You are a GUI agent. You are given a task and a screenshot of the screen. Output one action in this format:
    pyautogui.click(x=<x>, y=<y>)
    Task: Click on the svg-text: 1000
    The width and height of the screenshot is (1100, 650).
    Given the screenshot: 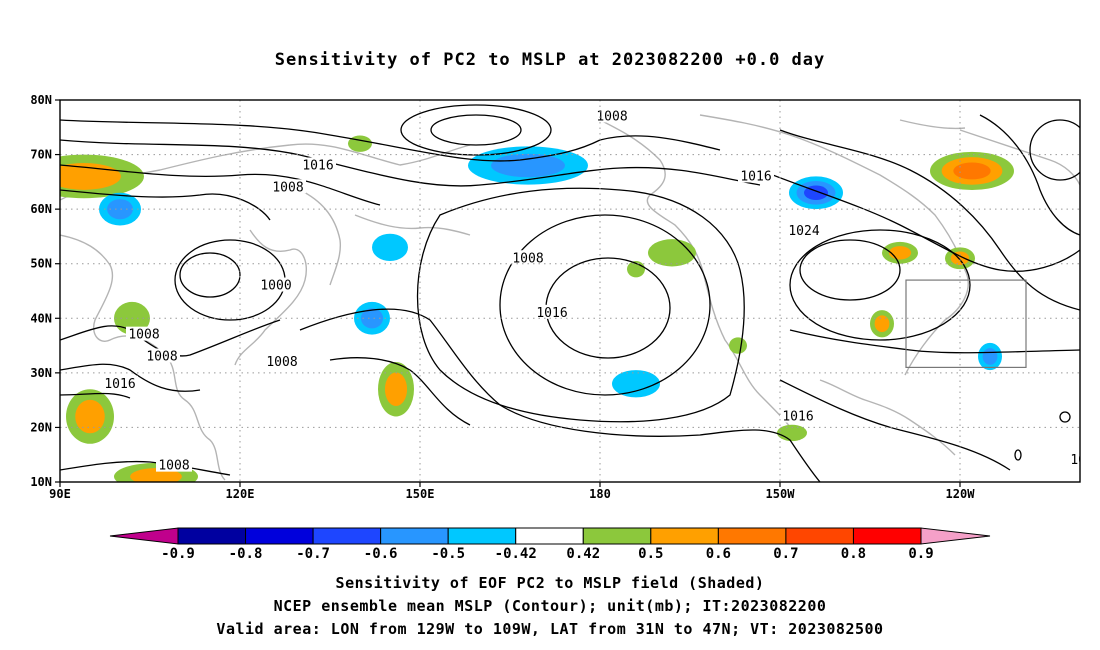 What is the action you would take?
    pyautogui.click(x=275, y=286)
    